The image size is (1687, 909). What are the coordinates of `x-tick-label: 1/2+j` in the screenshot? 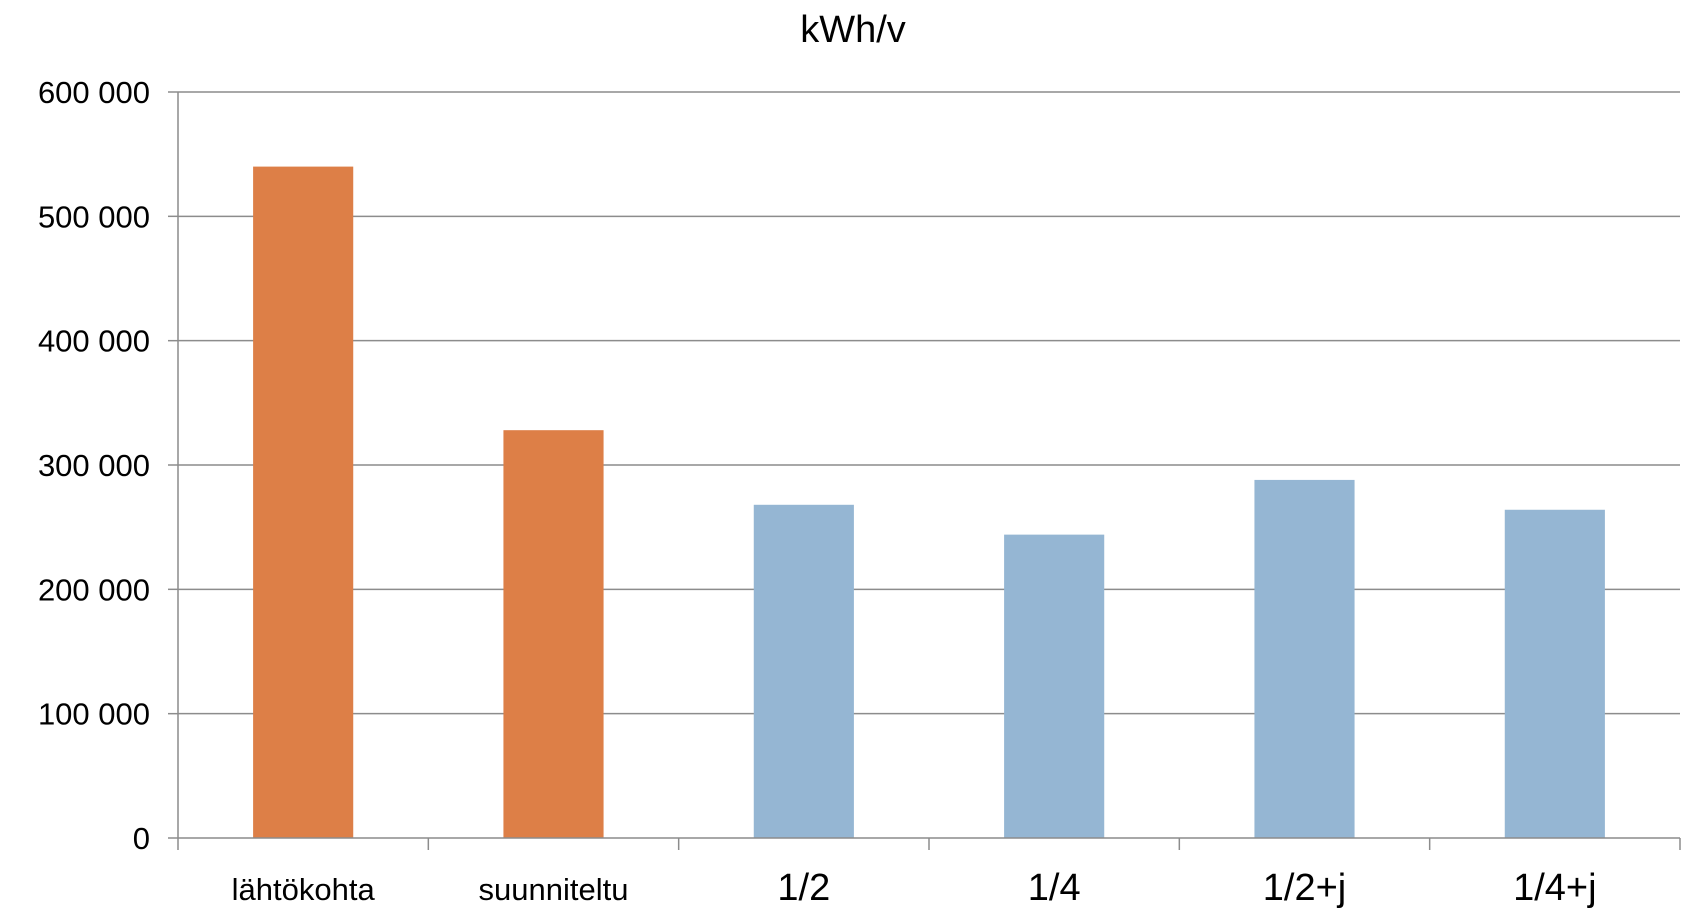 It's located at (1304, 888).